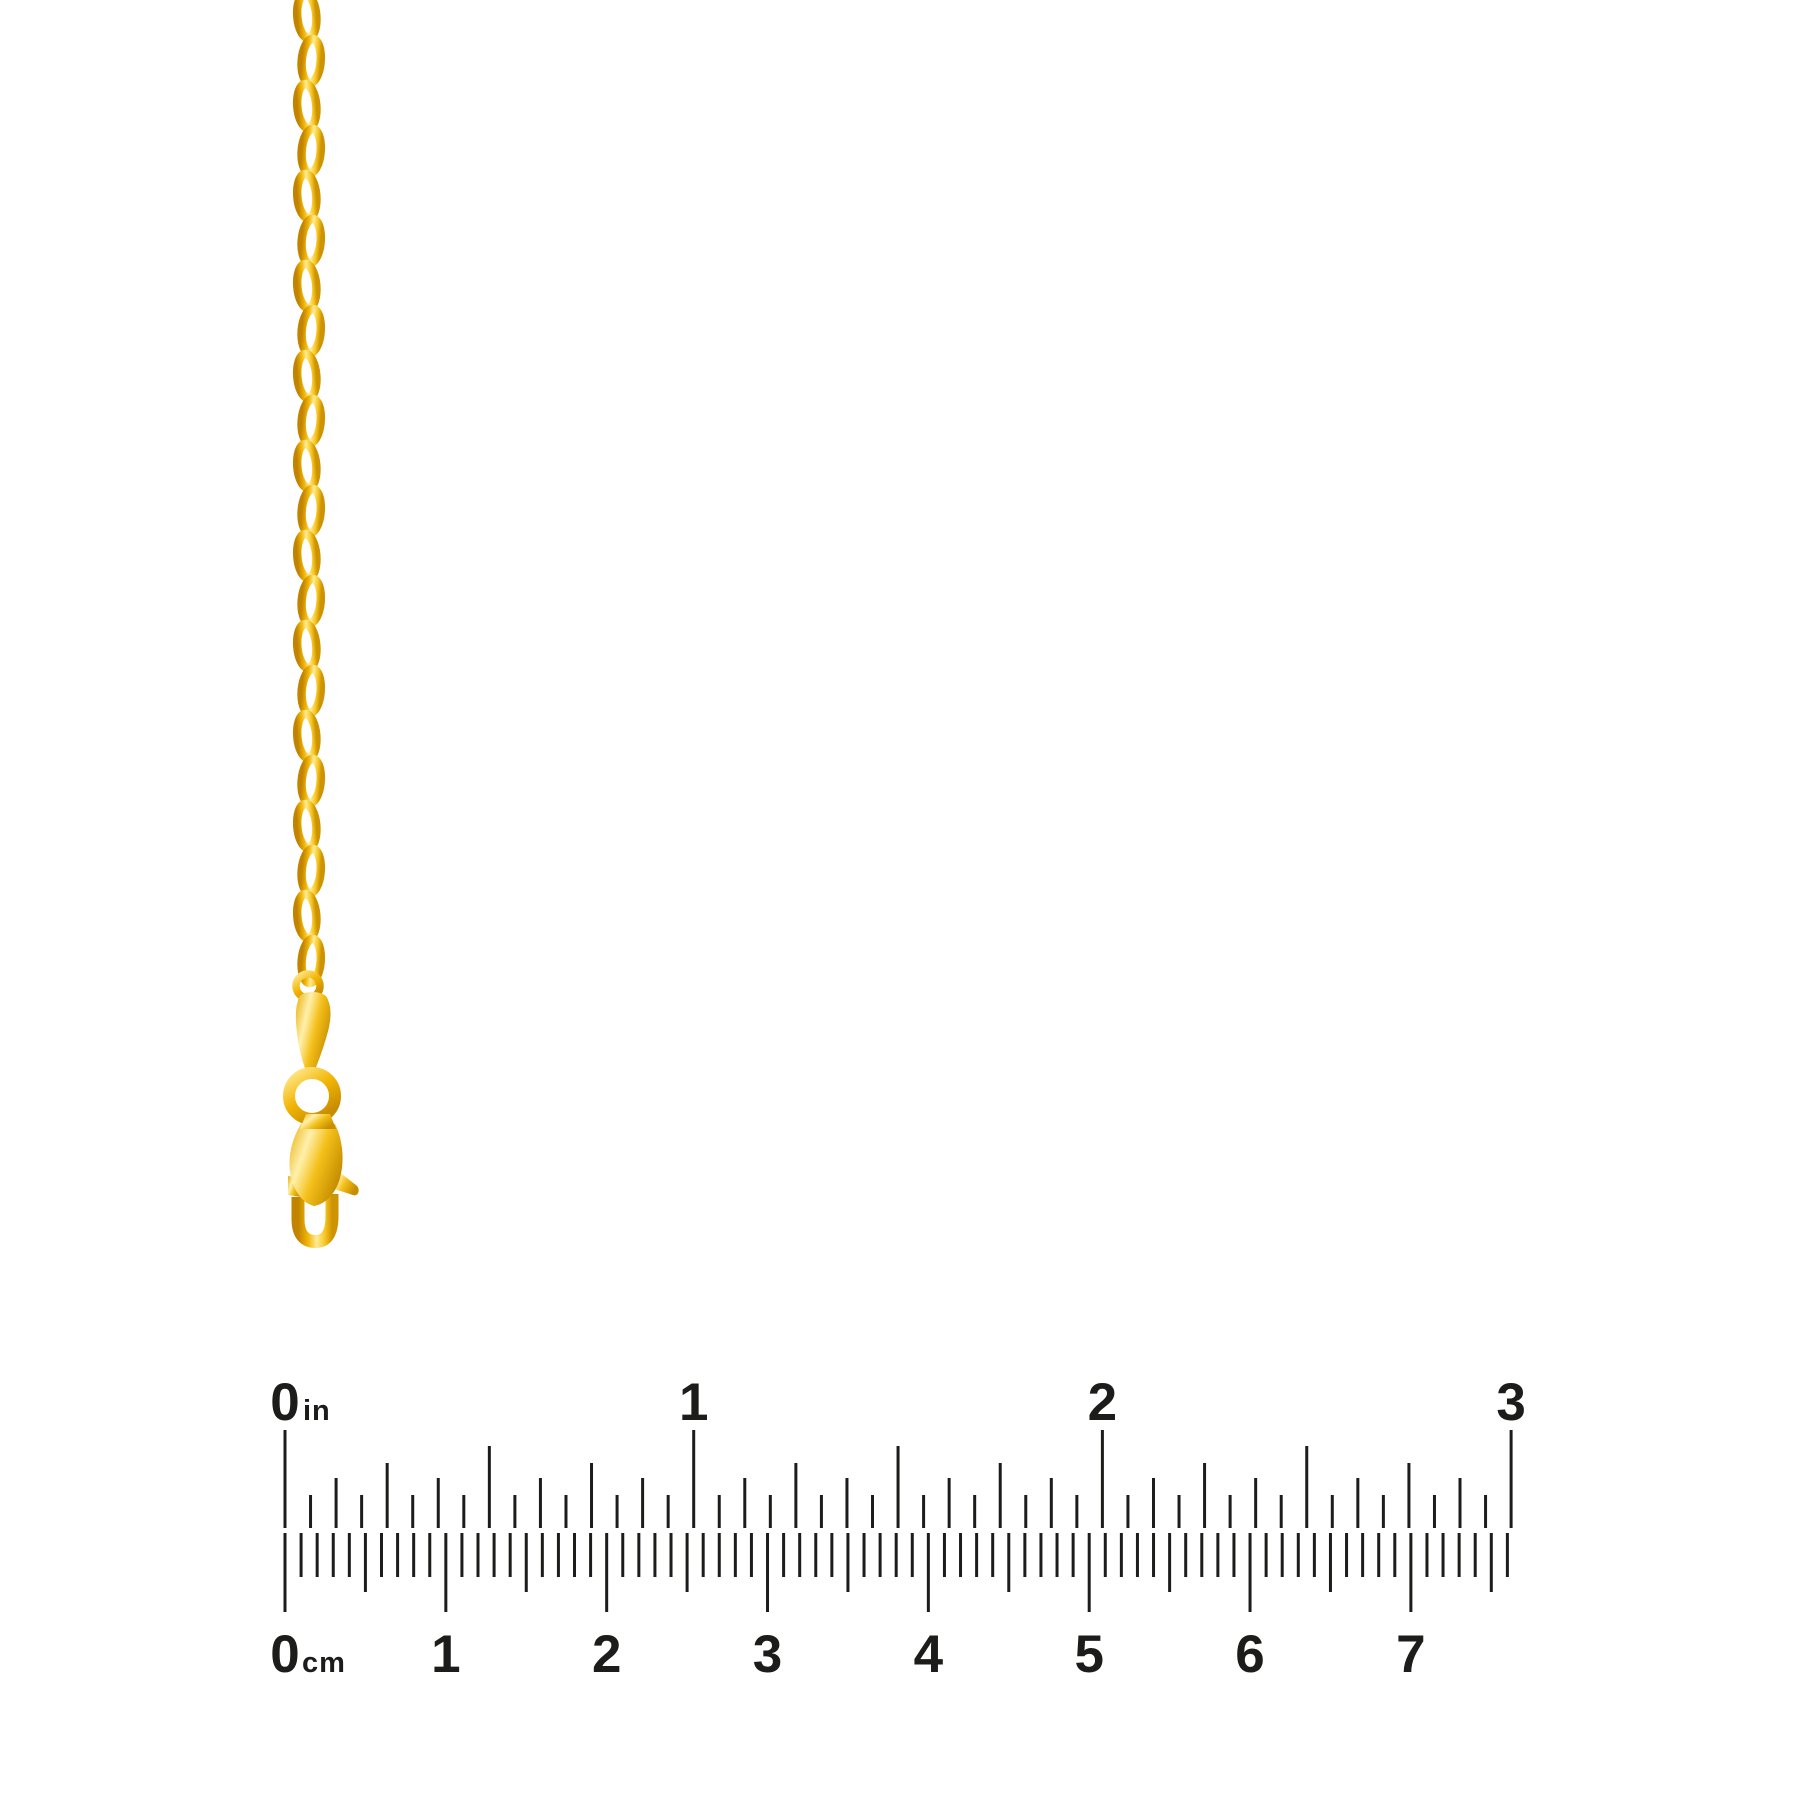 The width and height of the screenshot is (1800, 1800). What do you see at coordinates (317, 1411) in the screenshot?
I see `inch-unit-label: in` at bounding box center [317, 1411].